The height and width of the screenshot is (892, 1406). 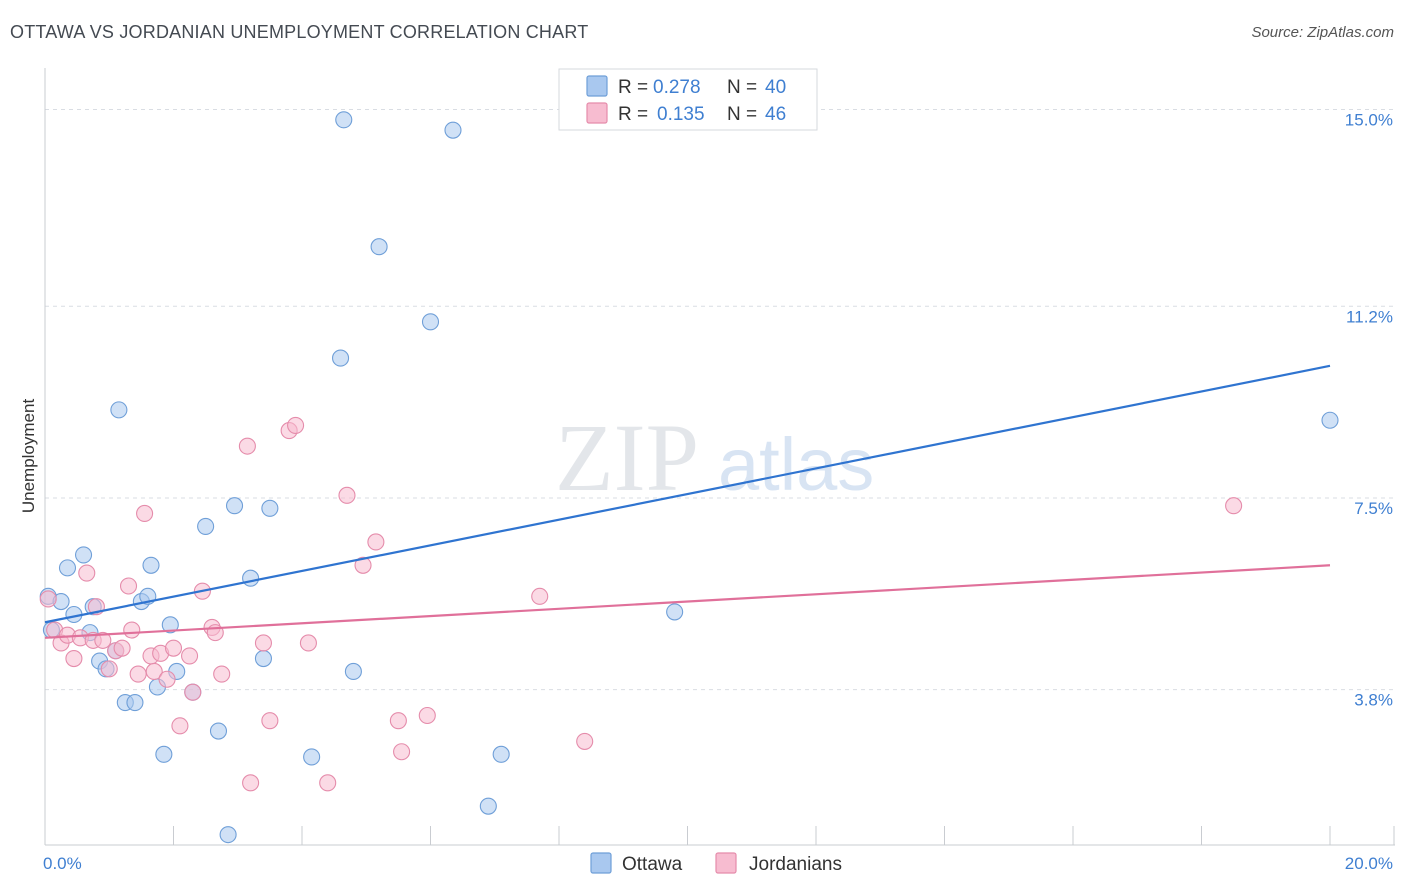 What do you see at coordinates (1369, 119) in the screenshot?
I see `y-tick-label-3: 15.0%` at bounding box center [1369, 119].